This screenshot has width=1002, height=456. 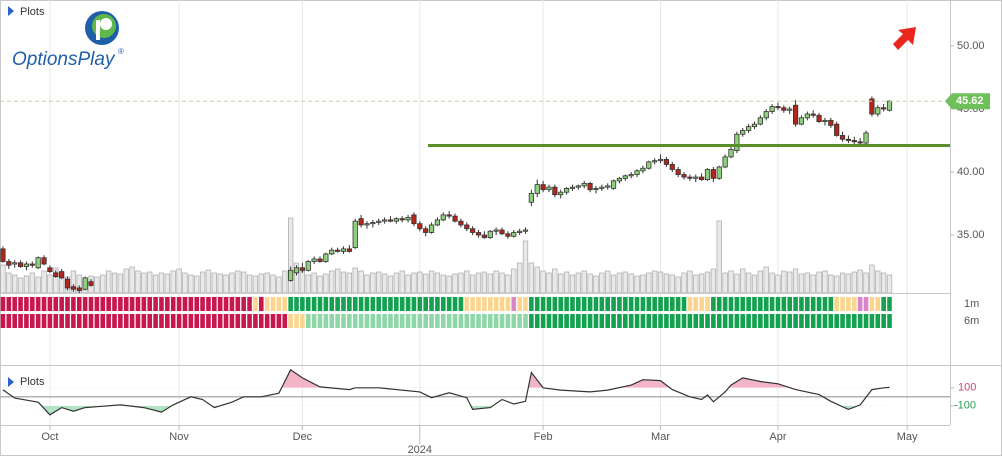 I want to click on trend-arrow, so click(x=904, y=38).